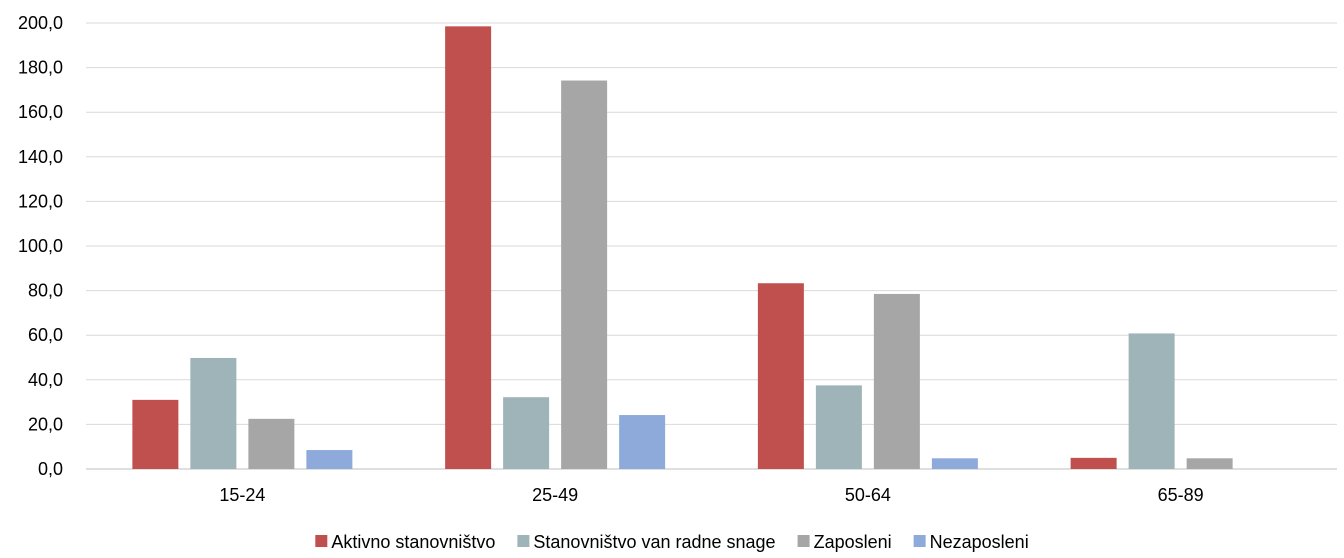  What do you see at coordinates (555, 495) in the screenshot?
I see `x-tick-label: 25-49` at bounding box center [555, 495].